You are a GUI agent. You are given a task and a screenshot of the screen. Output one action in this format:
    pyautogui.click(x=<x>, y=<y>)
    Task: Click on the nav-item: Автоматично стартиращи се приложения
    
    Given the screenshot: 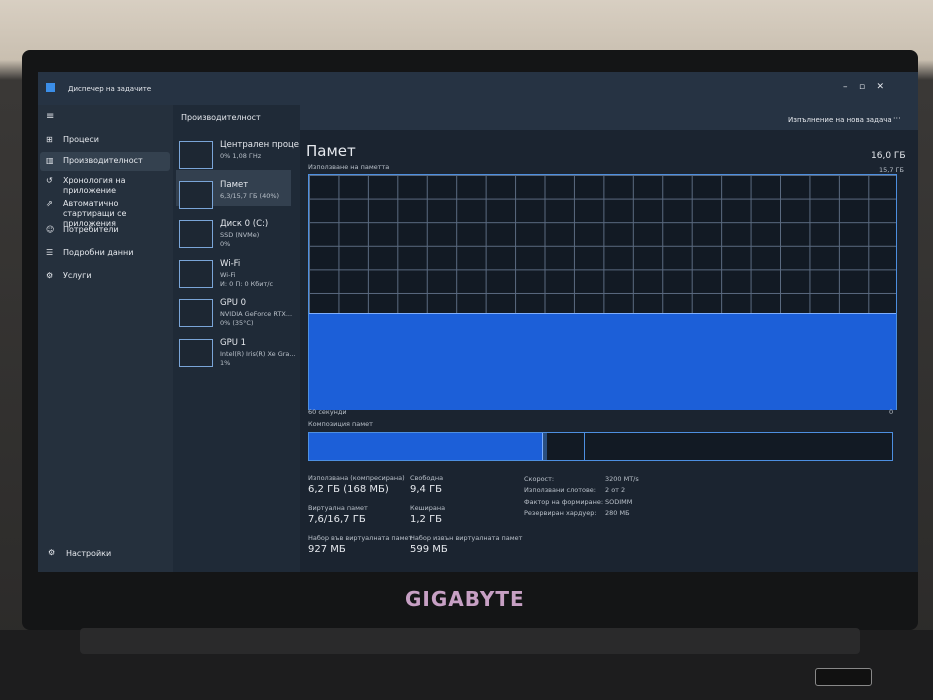 What is the action you would take?
    pyautogui.click(x=95, y=213)
    